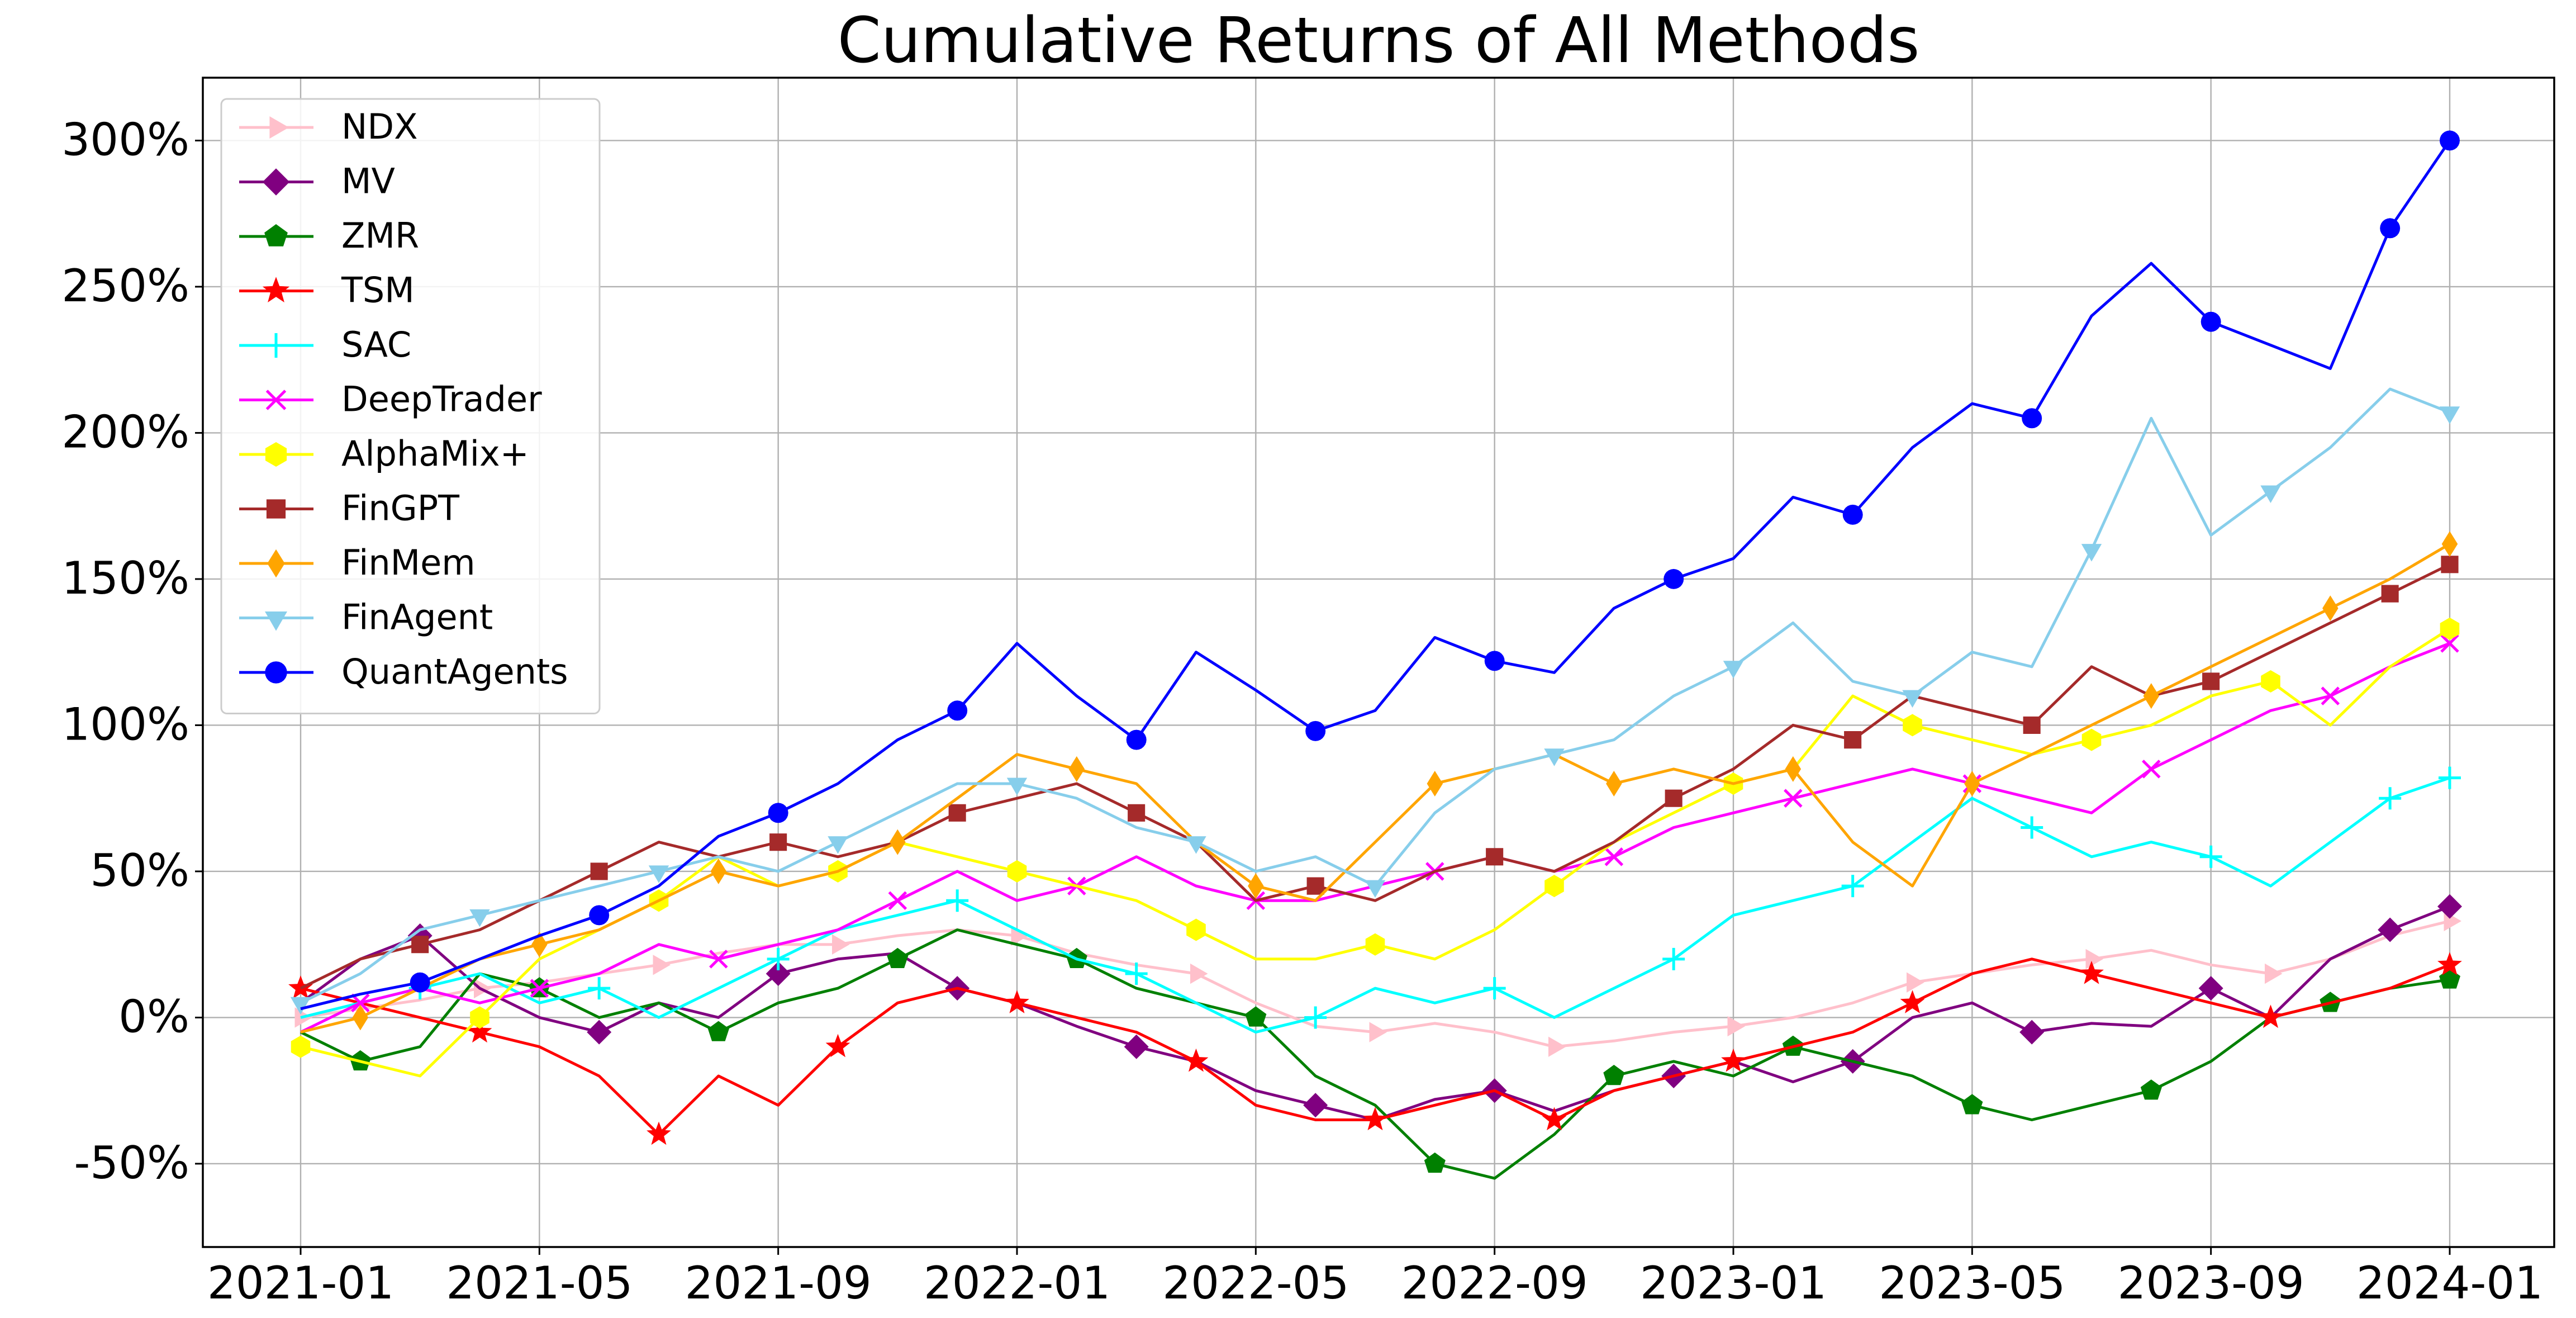 This screenshot has width=2576, height=1318. What do you see at coordinates (2450, 1283) in the screenshot?
I see `x-tick-label: 2024-01` at bounding box center [2450, 1283].